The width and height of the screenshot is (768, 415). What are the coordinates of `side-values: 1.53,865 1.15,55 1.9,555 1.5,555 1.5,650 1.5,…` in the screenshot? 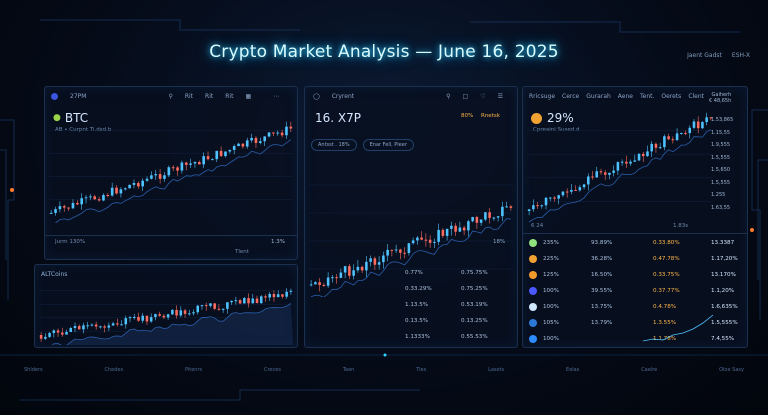 It's located at (722, 167).